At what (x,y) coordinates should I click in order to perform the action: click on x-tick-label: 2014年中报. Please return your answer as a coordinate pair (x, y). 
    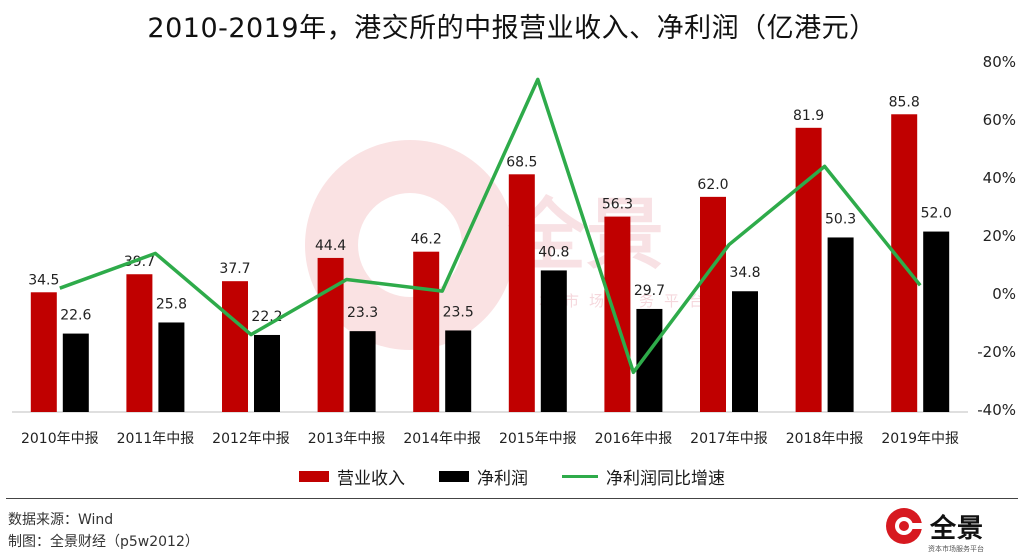
    Looking at the image, I should click on (442, 439).